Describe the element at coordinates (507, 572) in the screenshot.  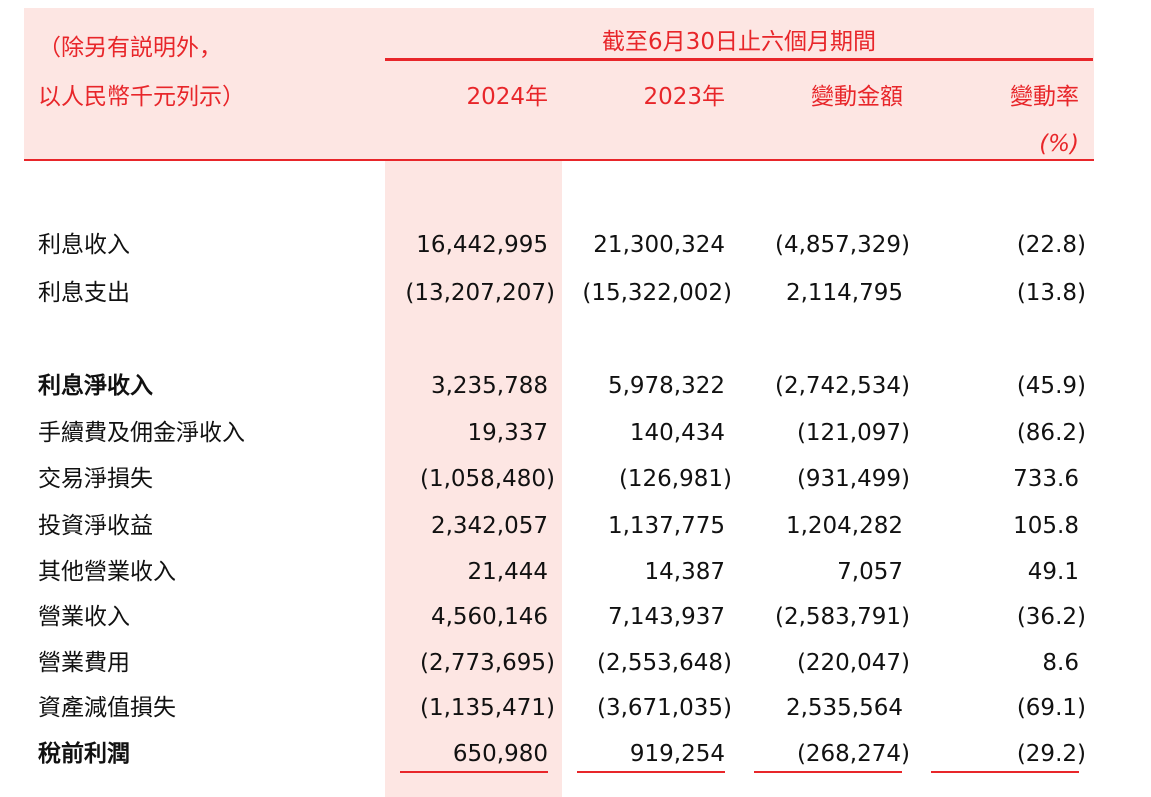
I see `cell-2024: 21,444` at that location.